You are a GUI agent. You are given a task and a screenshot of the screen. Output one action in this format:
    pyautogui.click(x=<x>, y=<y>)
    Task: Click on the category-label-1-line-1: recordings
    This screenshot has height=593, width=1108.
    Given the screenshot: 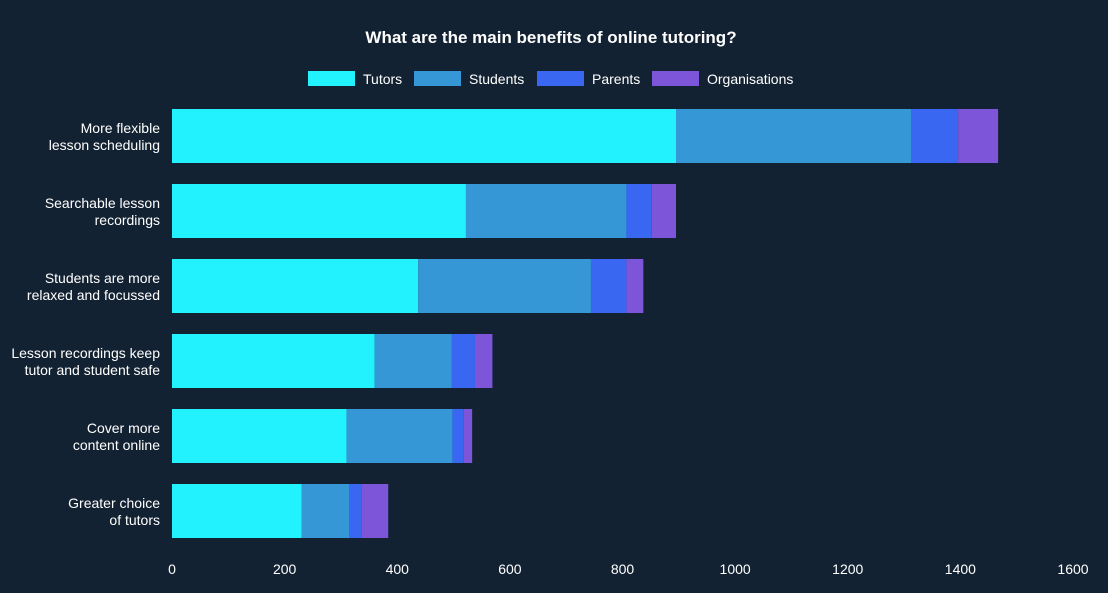 What is the action you would take?
    pyautogui.click(x=127, y=220)
    